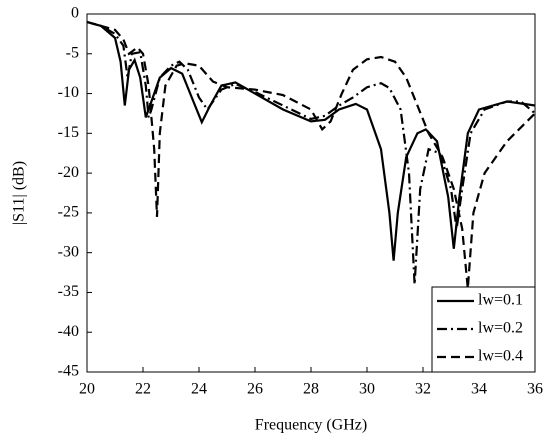 The height and width of the screenshot is (441, 550). What do you see at coordinates (68, 92) in the screenshot?
I see `y-tick-label: -10` at bounding box center [68, 92].